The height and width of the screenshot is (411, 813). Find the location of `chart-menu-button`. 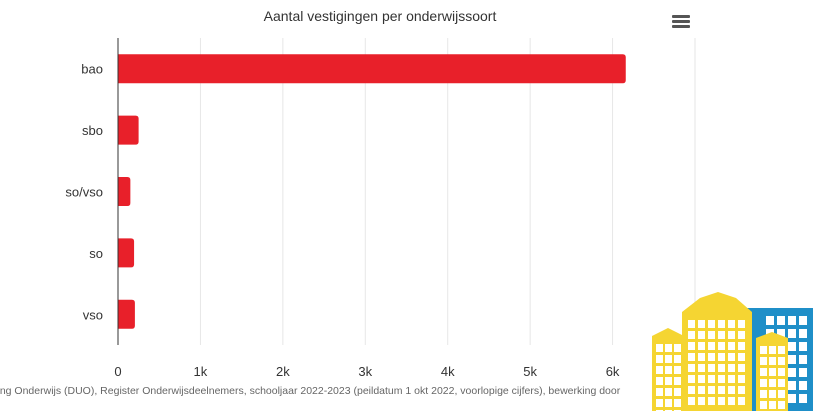

chart-menu-button is located at coordinates (681, 21).